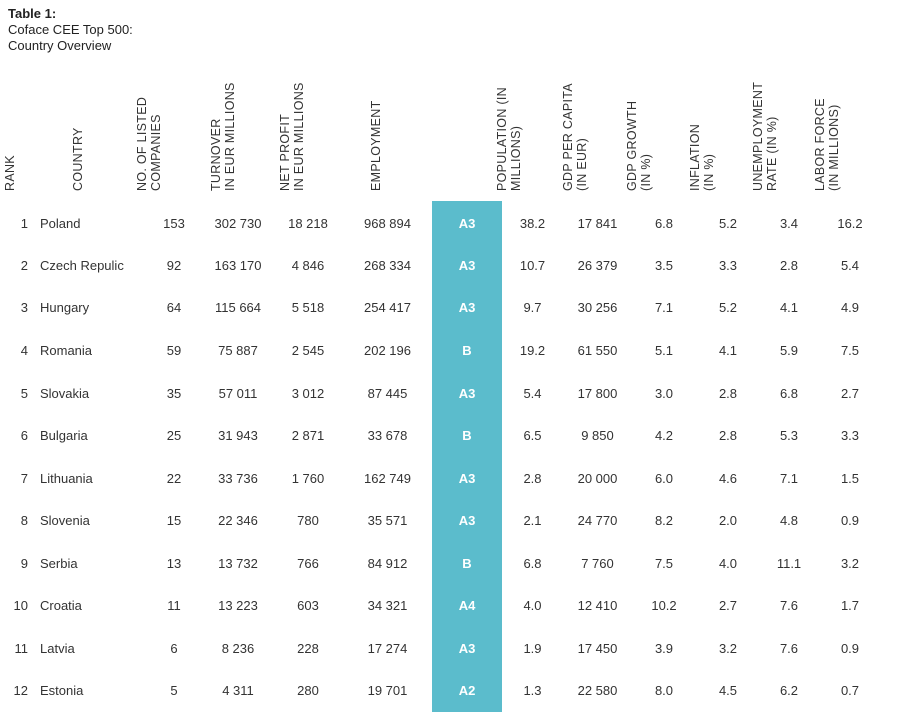  I want to click on cell-labor: 5.4, so click(850, 265).